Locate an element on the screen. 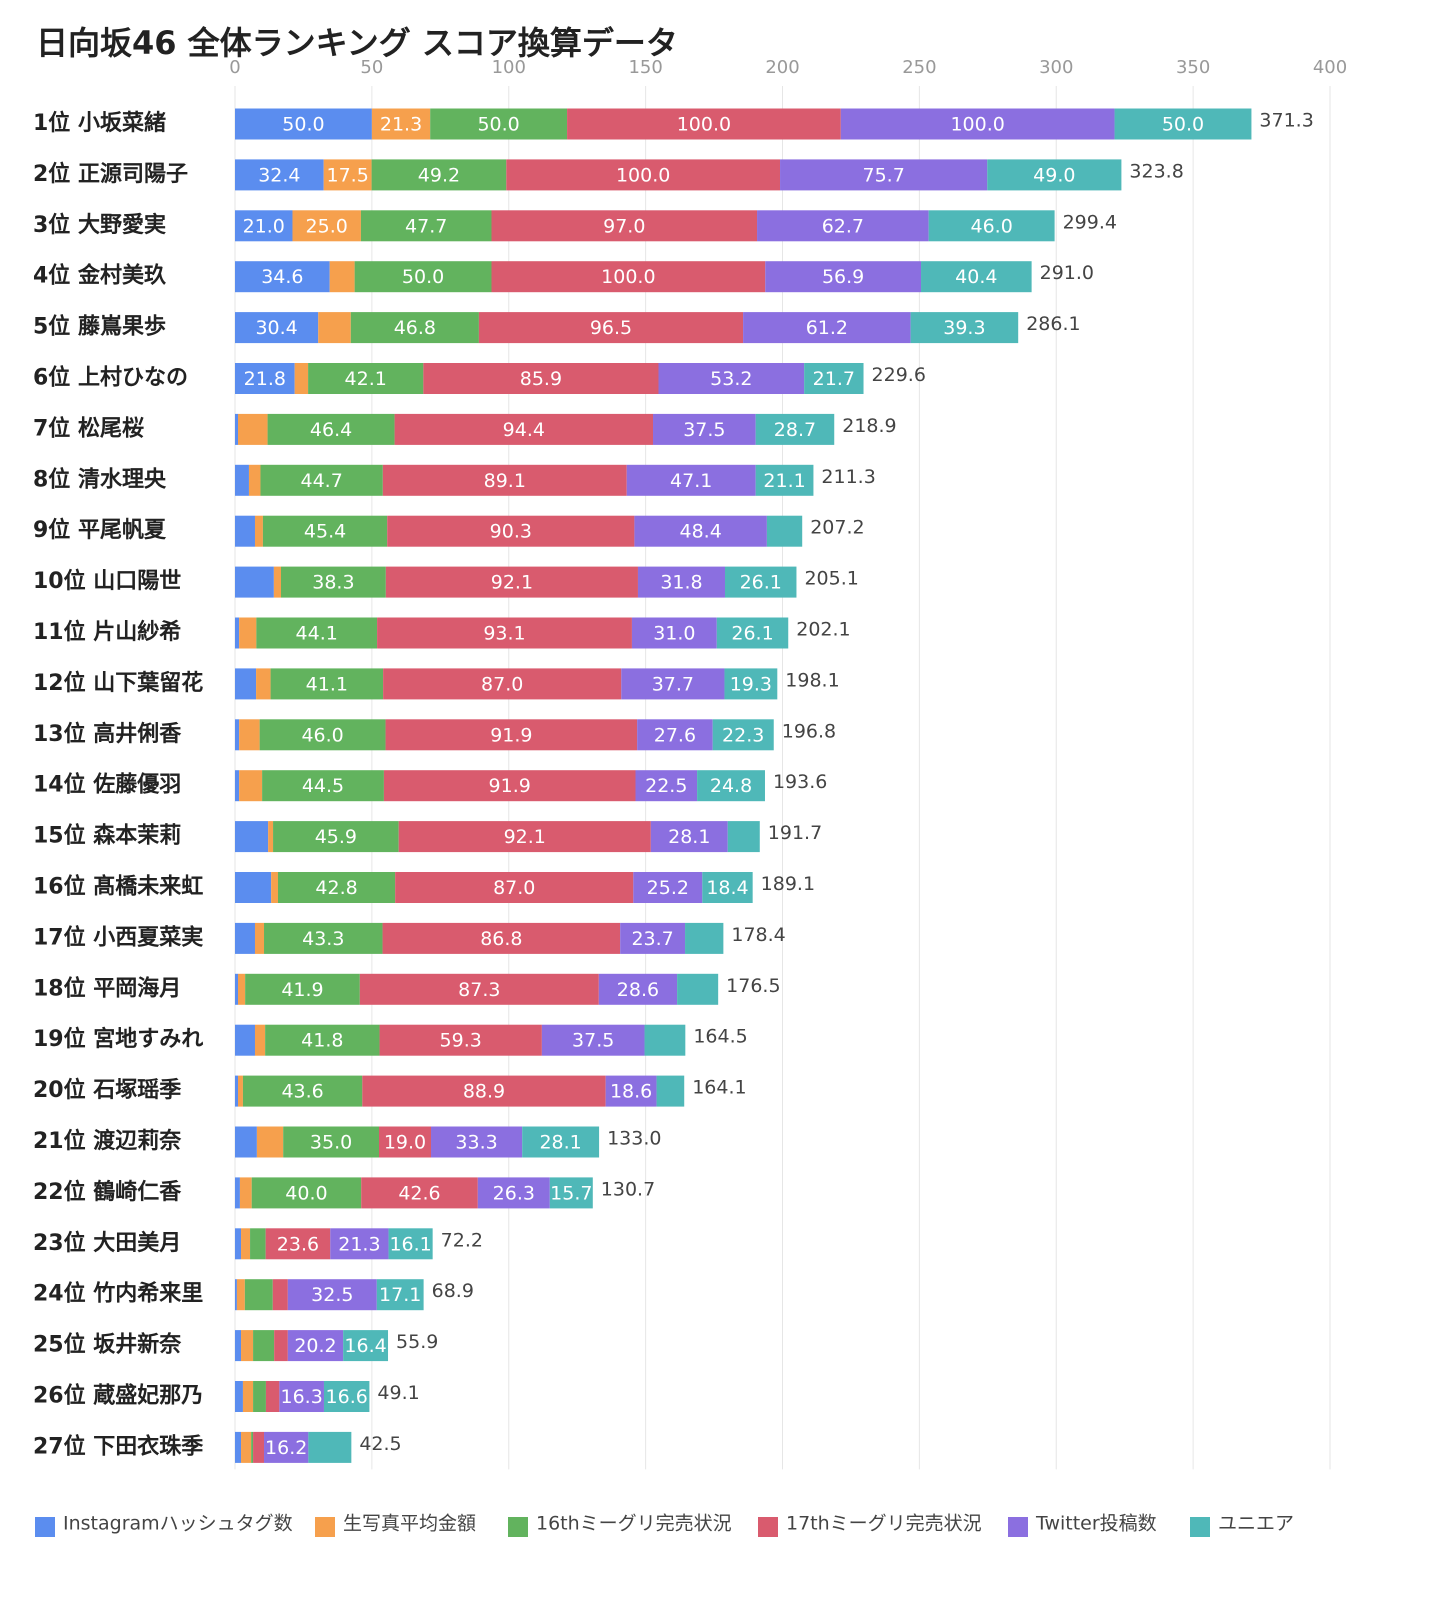 The height and width of the screenshot is (1601, 1430). total-label: 202.1 is located at coordinates (823, 630).